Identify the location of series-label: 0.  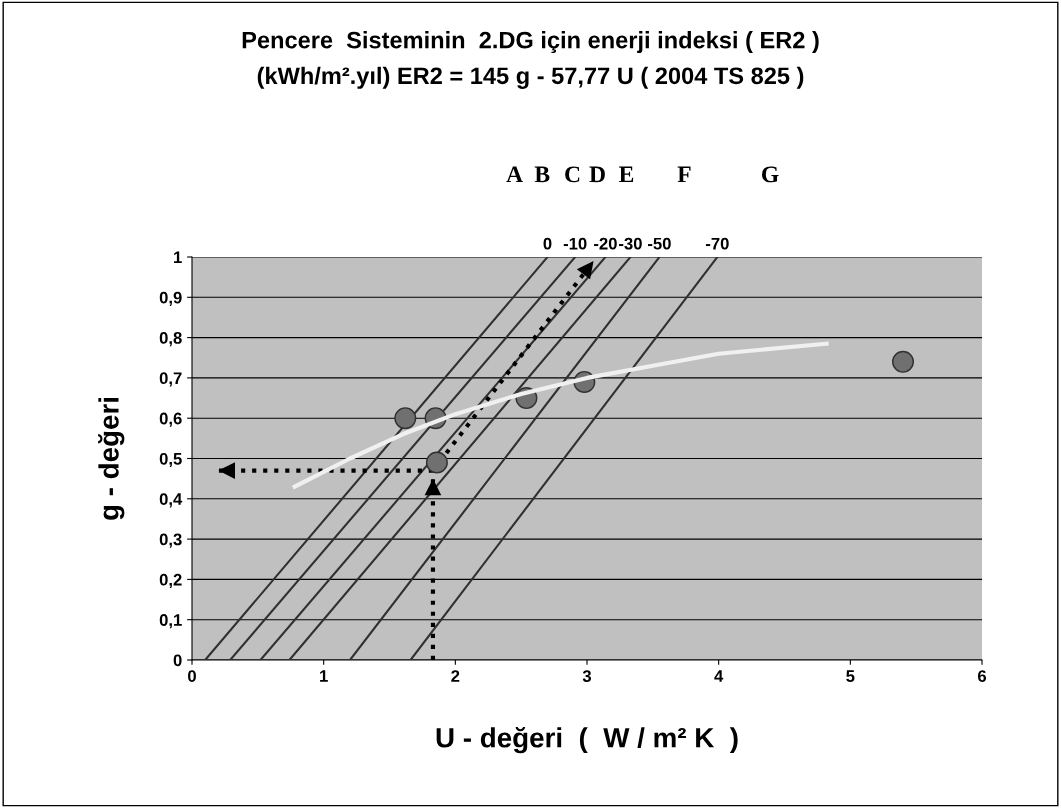
(547, 243).